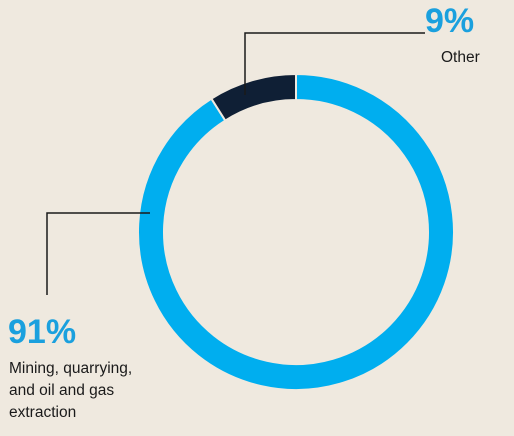  I want to click on other-percentage: 9%, so click(450, 21).